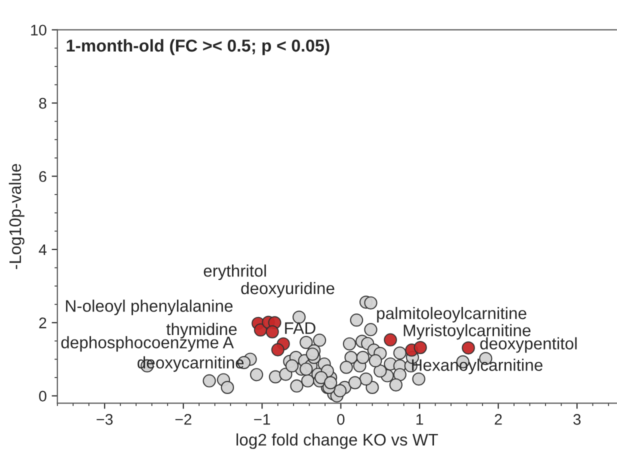 Image resolution: width=617 pixels, height=452 pixels. What do you see at coordinates (42, 396) in the screenshot?
I see `y-tick-label: 0` at bounding box center [42, 396].